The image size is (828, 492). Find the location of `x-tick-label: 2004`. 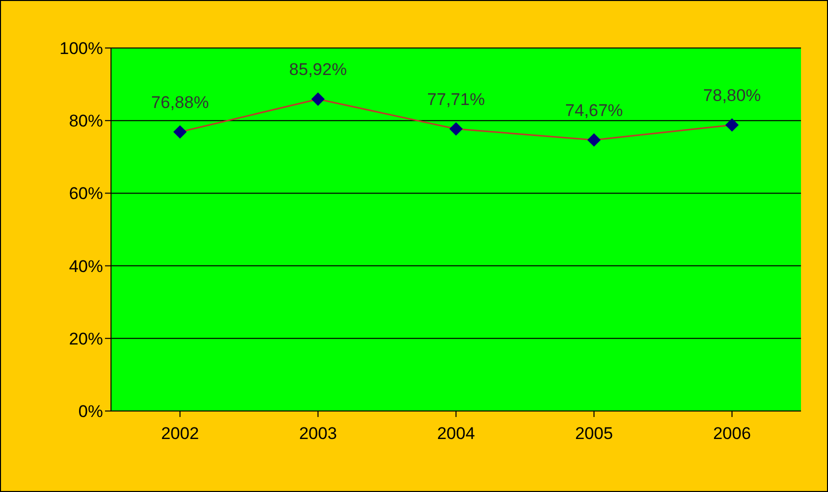

x-tick-label: 2004 is located at coordinates (456, 434).